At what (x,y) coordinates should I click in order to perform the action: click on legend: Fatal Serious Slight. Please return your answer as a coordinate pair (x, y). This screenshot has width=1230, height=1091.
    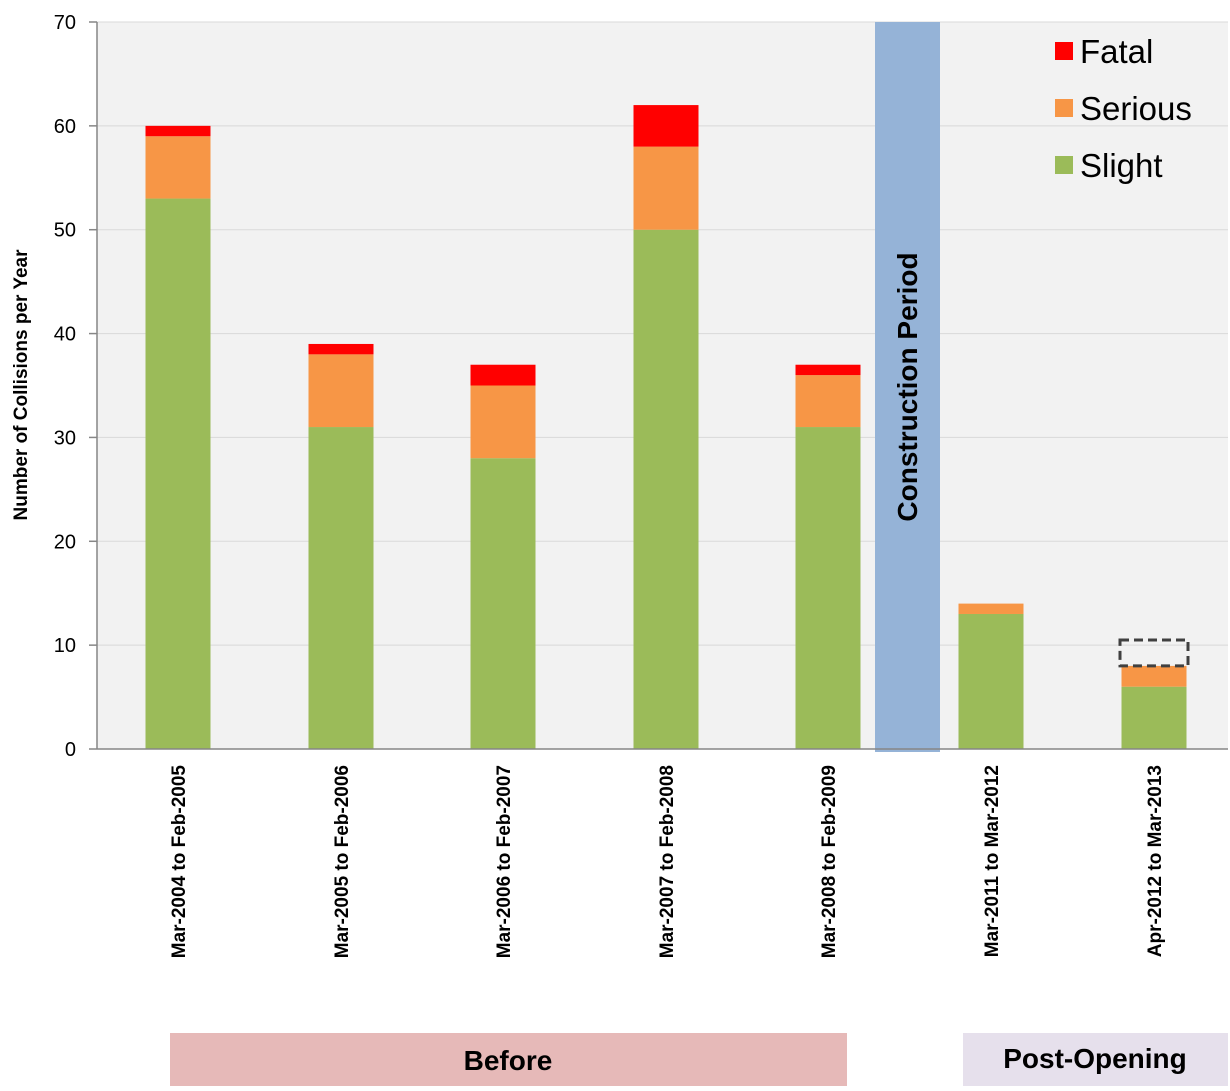
    Looking at the image, I should click on (1123, 108).